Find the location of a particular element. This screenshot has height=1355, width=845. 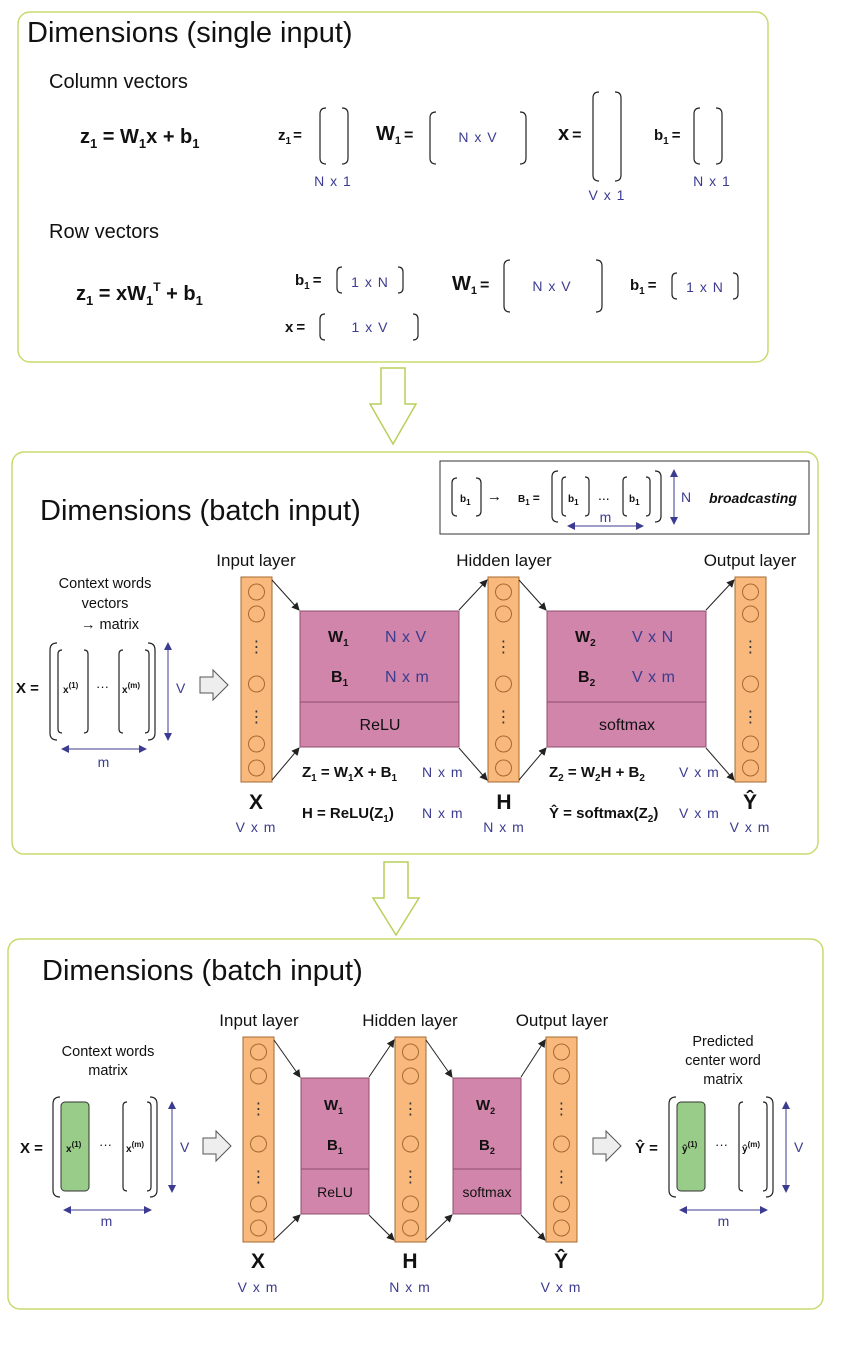

output-layer-neurons-3: ⋮ ⋮ is located at coordinates (561, 1139).